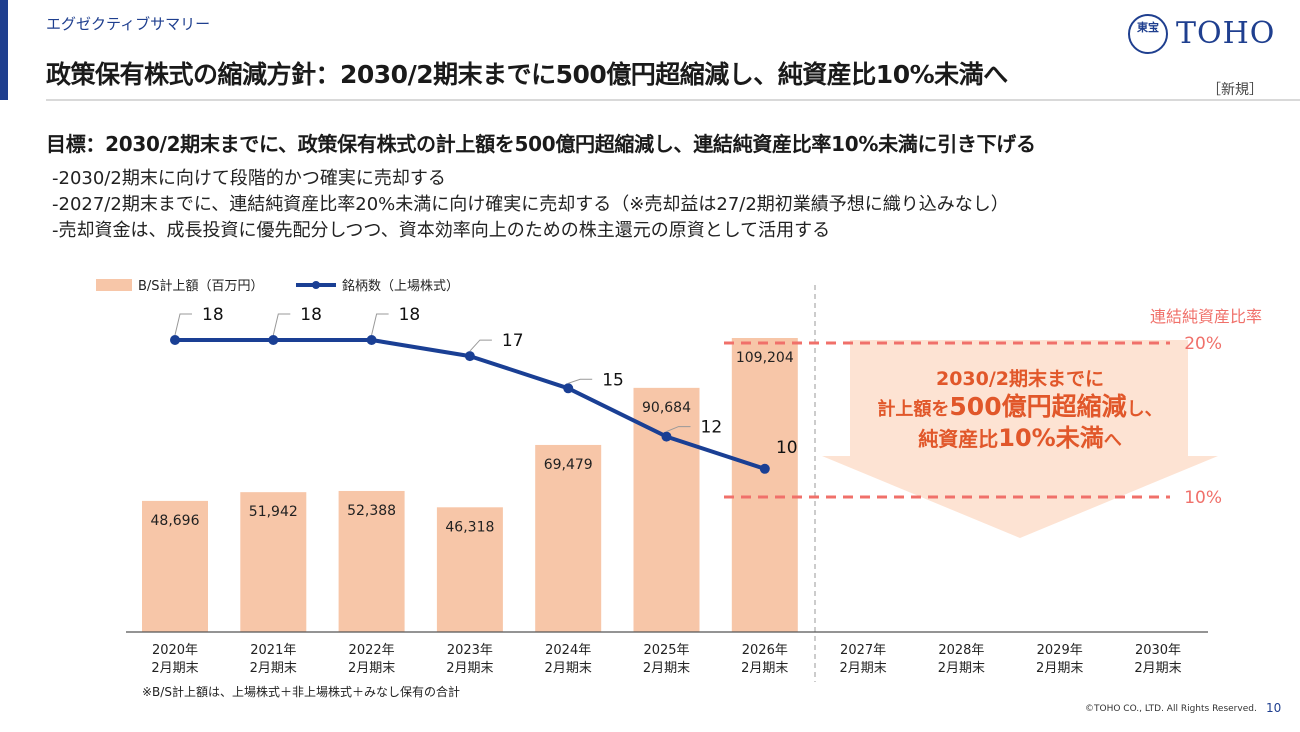  I want to click on new-tag: ［新規］, so click(1235, 90).